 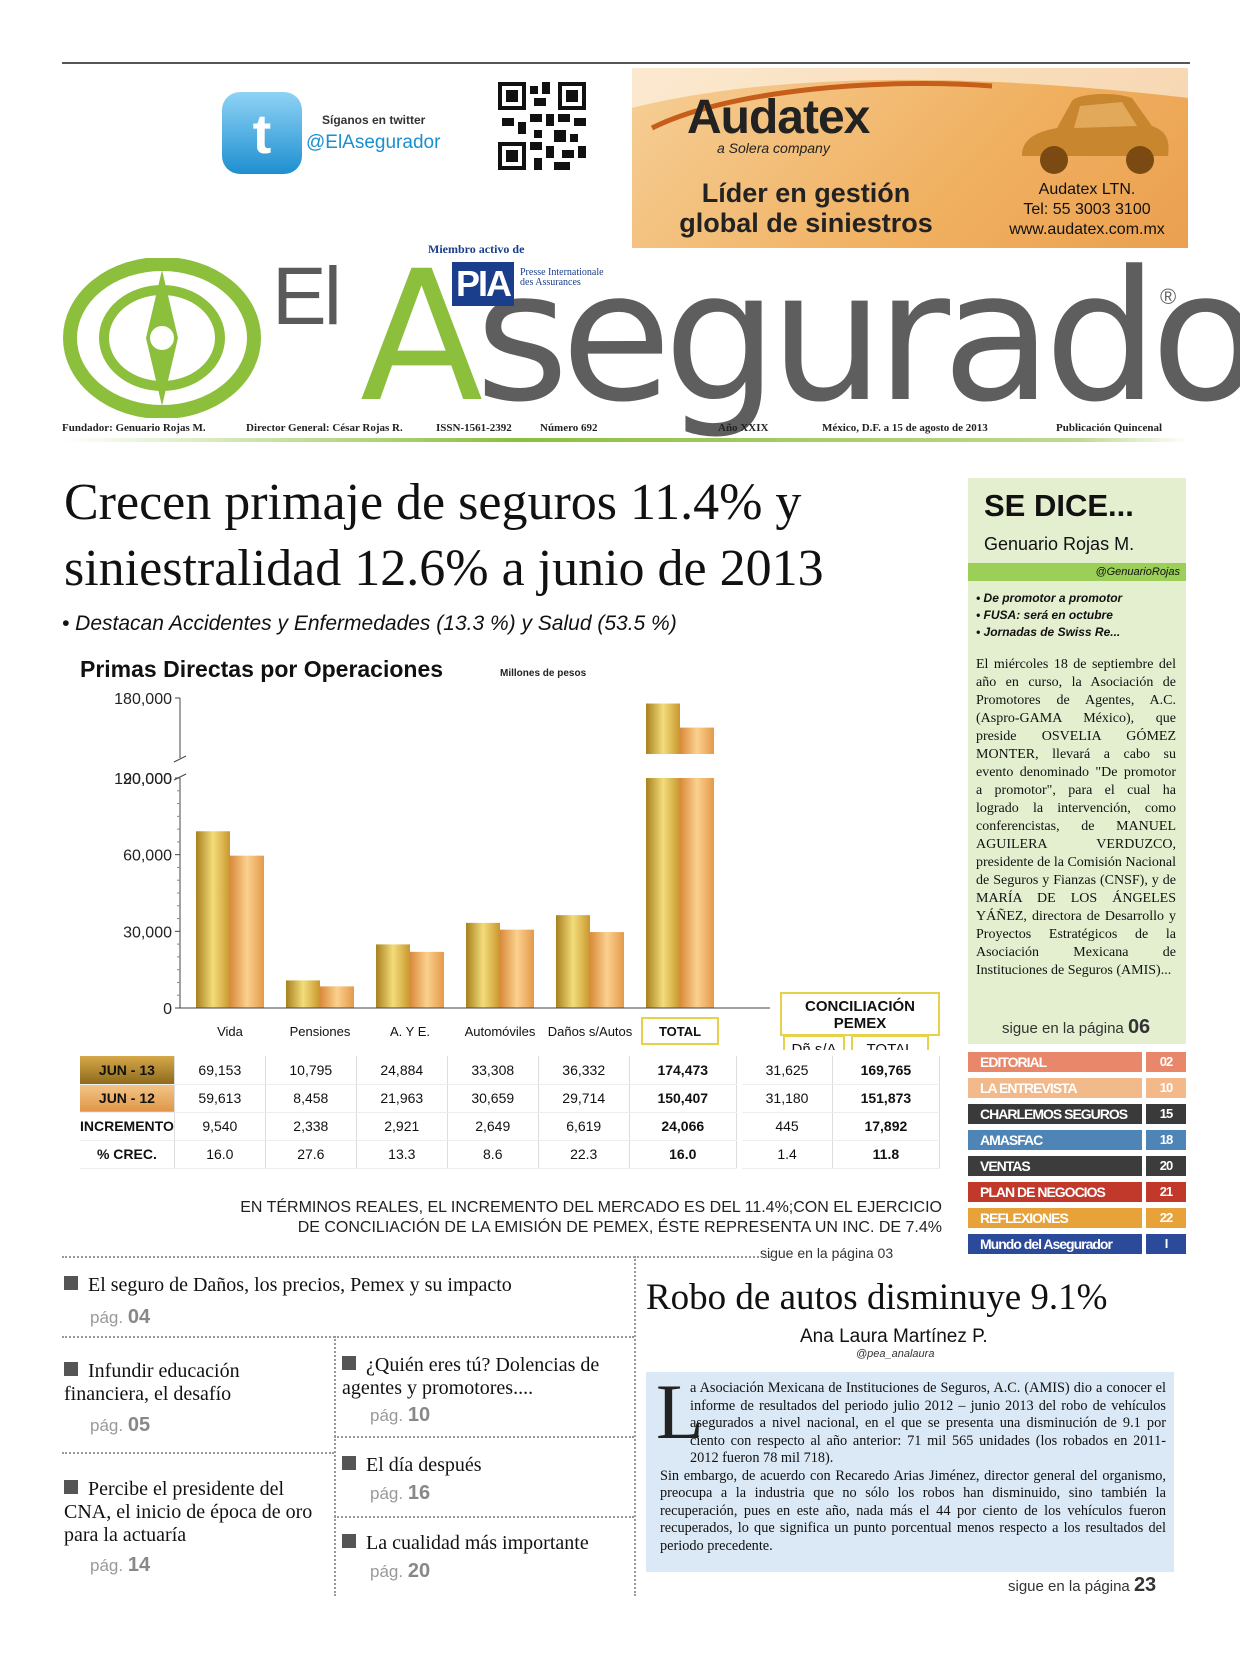 What do you see at coordinates (1077, 1166) in the screenshot?
I see `section-link: VENTAS 20` at bounding box center [1077, 1166].